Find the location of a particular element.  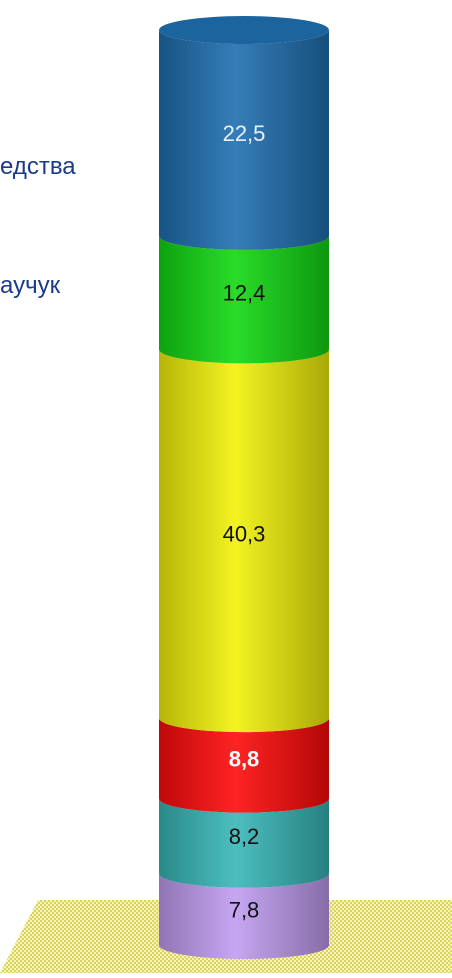

data-label-12-4: 12,4 is located at coordinates (244, 293).